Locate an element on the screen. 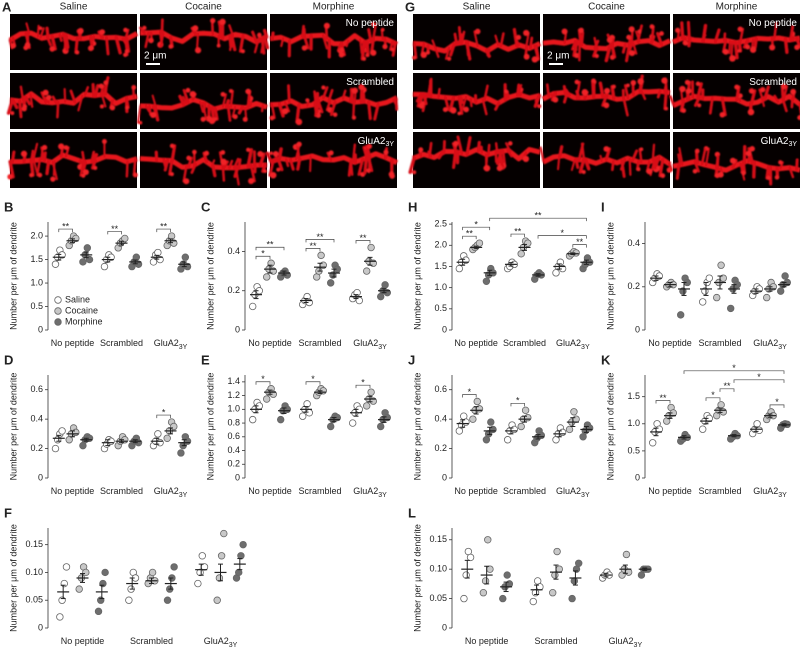  y-axis-label: Number per μm of dendrite is located at coordinates (610, 276).